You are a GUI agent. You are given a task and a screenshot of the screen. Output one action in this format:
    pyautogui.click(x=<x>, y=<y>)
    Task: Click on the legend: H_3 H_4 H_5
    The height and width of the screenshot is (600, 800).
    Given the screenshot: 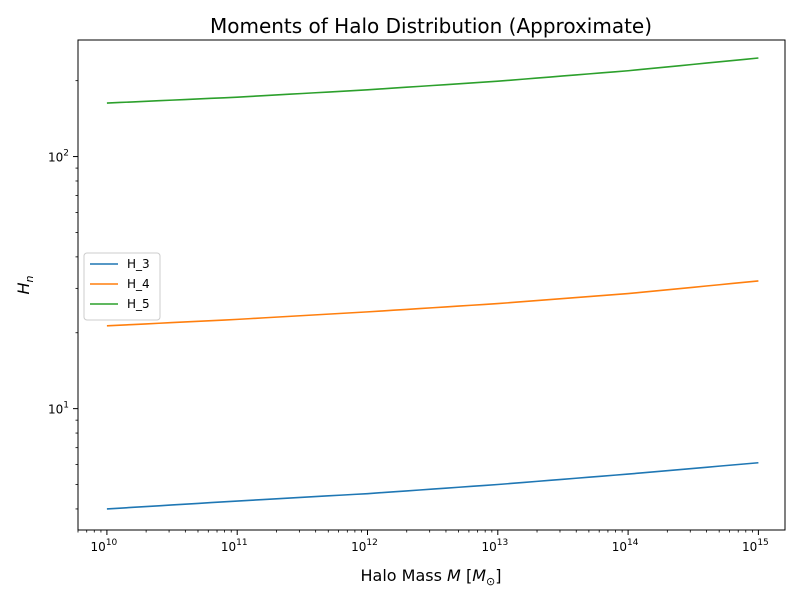 What is the action you would take?
    pyautogui.click(x=122, y=286)
    